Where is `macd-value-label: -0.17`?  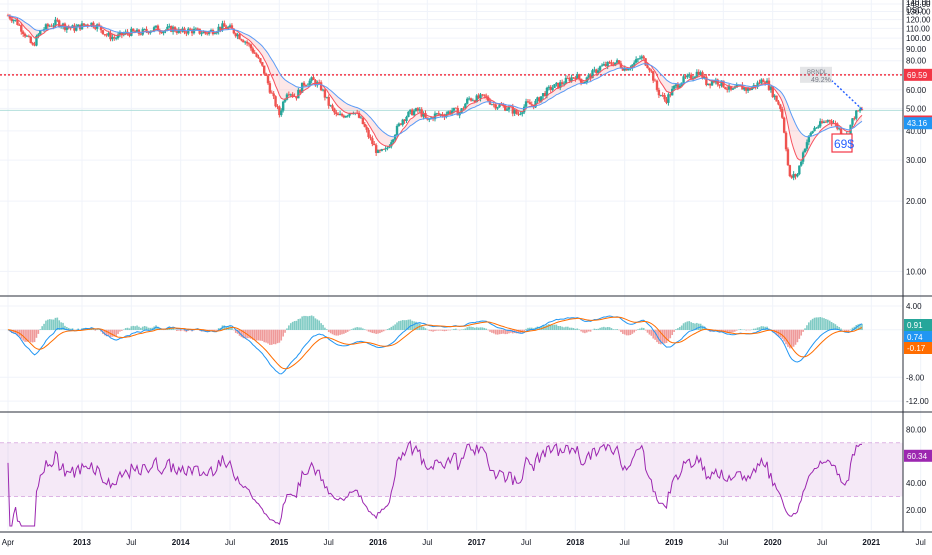
macd-value-label: -0.17 is located at coordinates (916, 348).